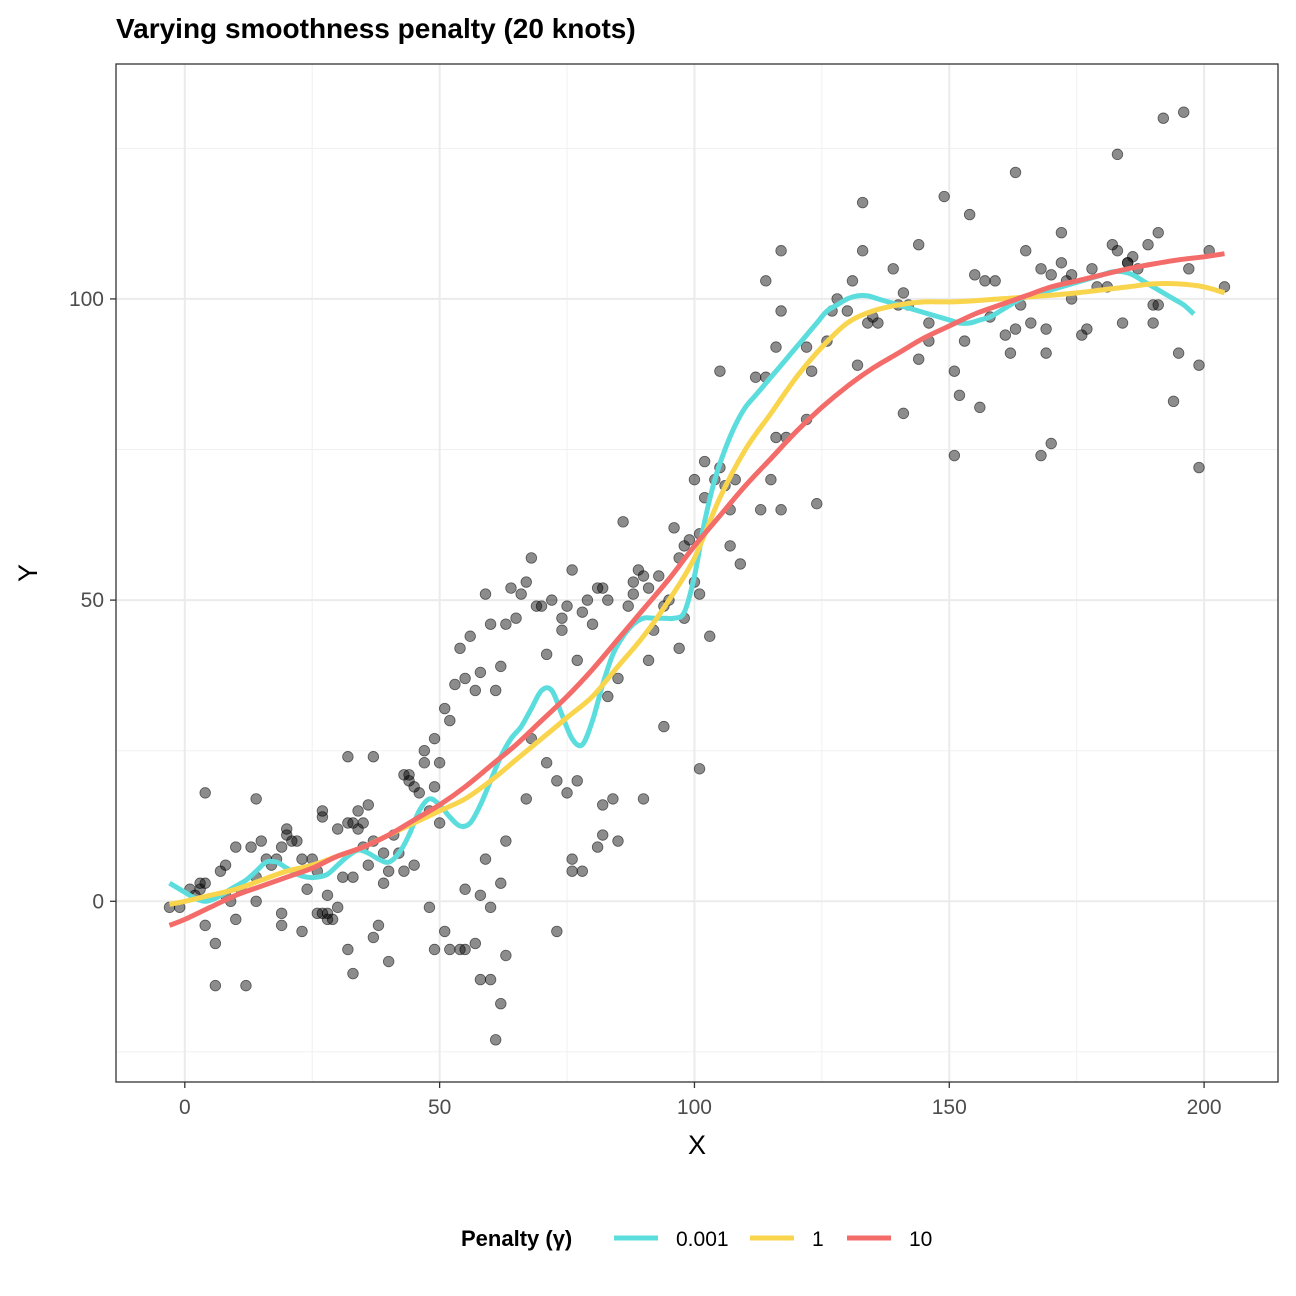  What do you see at coordinates (28, 573) in the screenshot?
I see `y-axis-title: Y` at bounding box center [28, 573].